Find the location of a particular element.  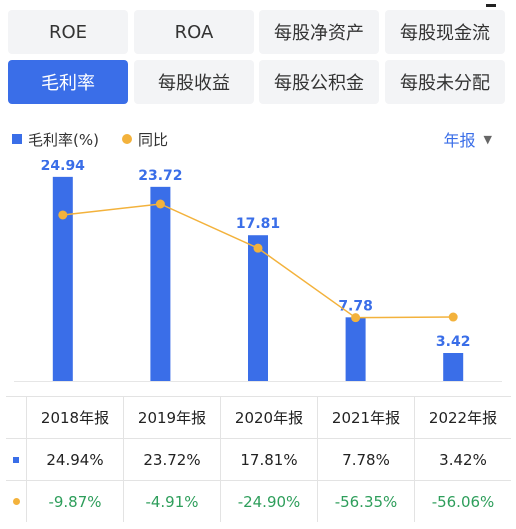

legend-bar: 毛利率(%) is located at coordinates (55, 139).